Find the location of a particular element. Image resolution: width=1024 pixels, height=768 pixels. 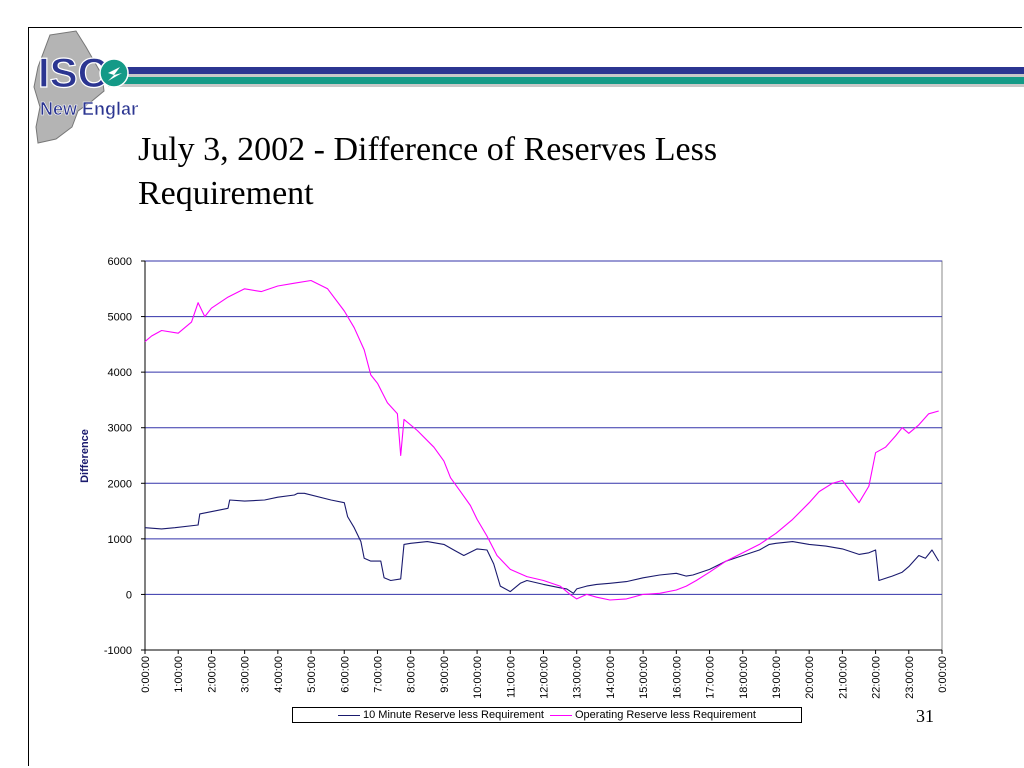

y-tick-label: 2000 is located at coordinates (120, 484).